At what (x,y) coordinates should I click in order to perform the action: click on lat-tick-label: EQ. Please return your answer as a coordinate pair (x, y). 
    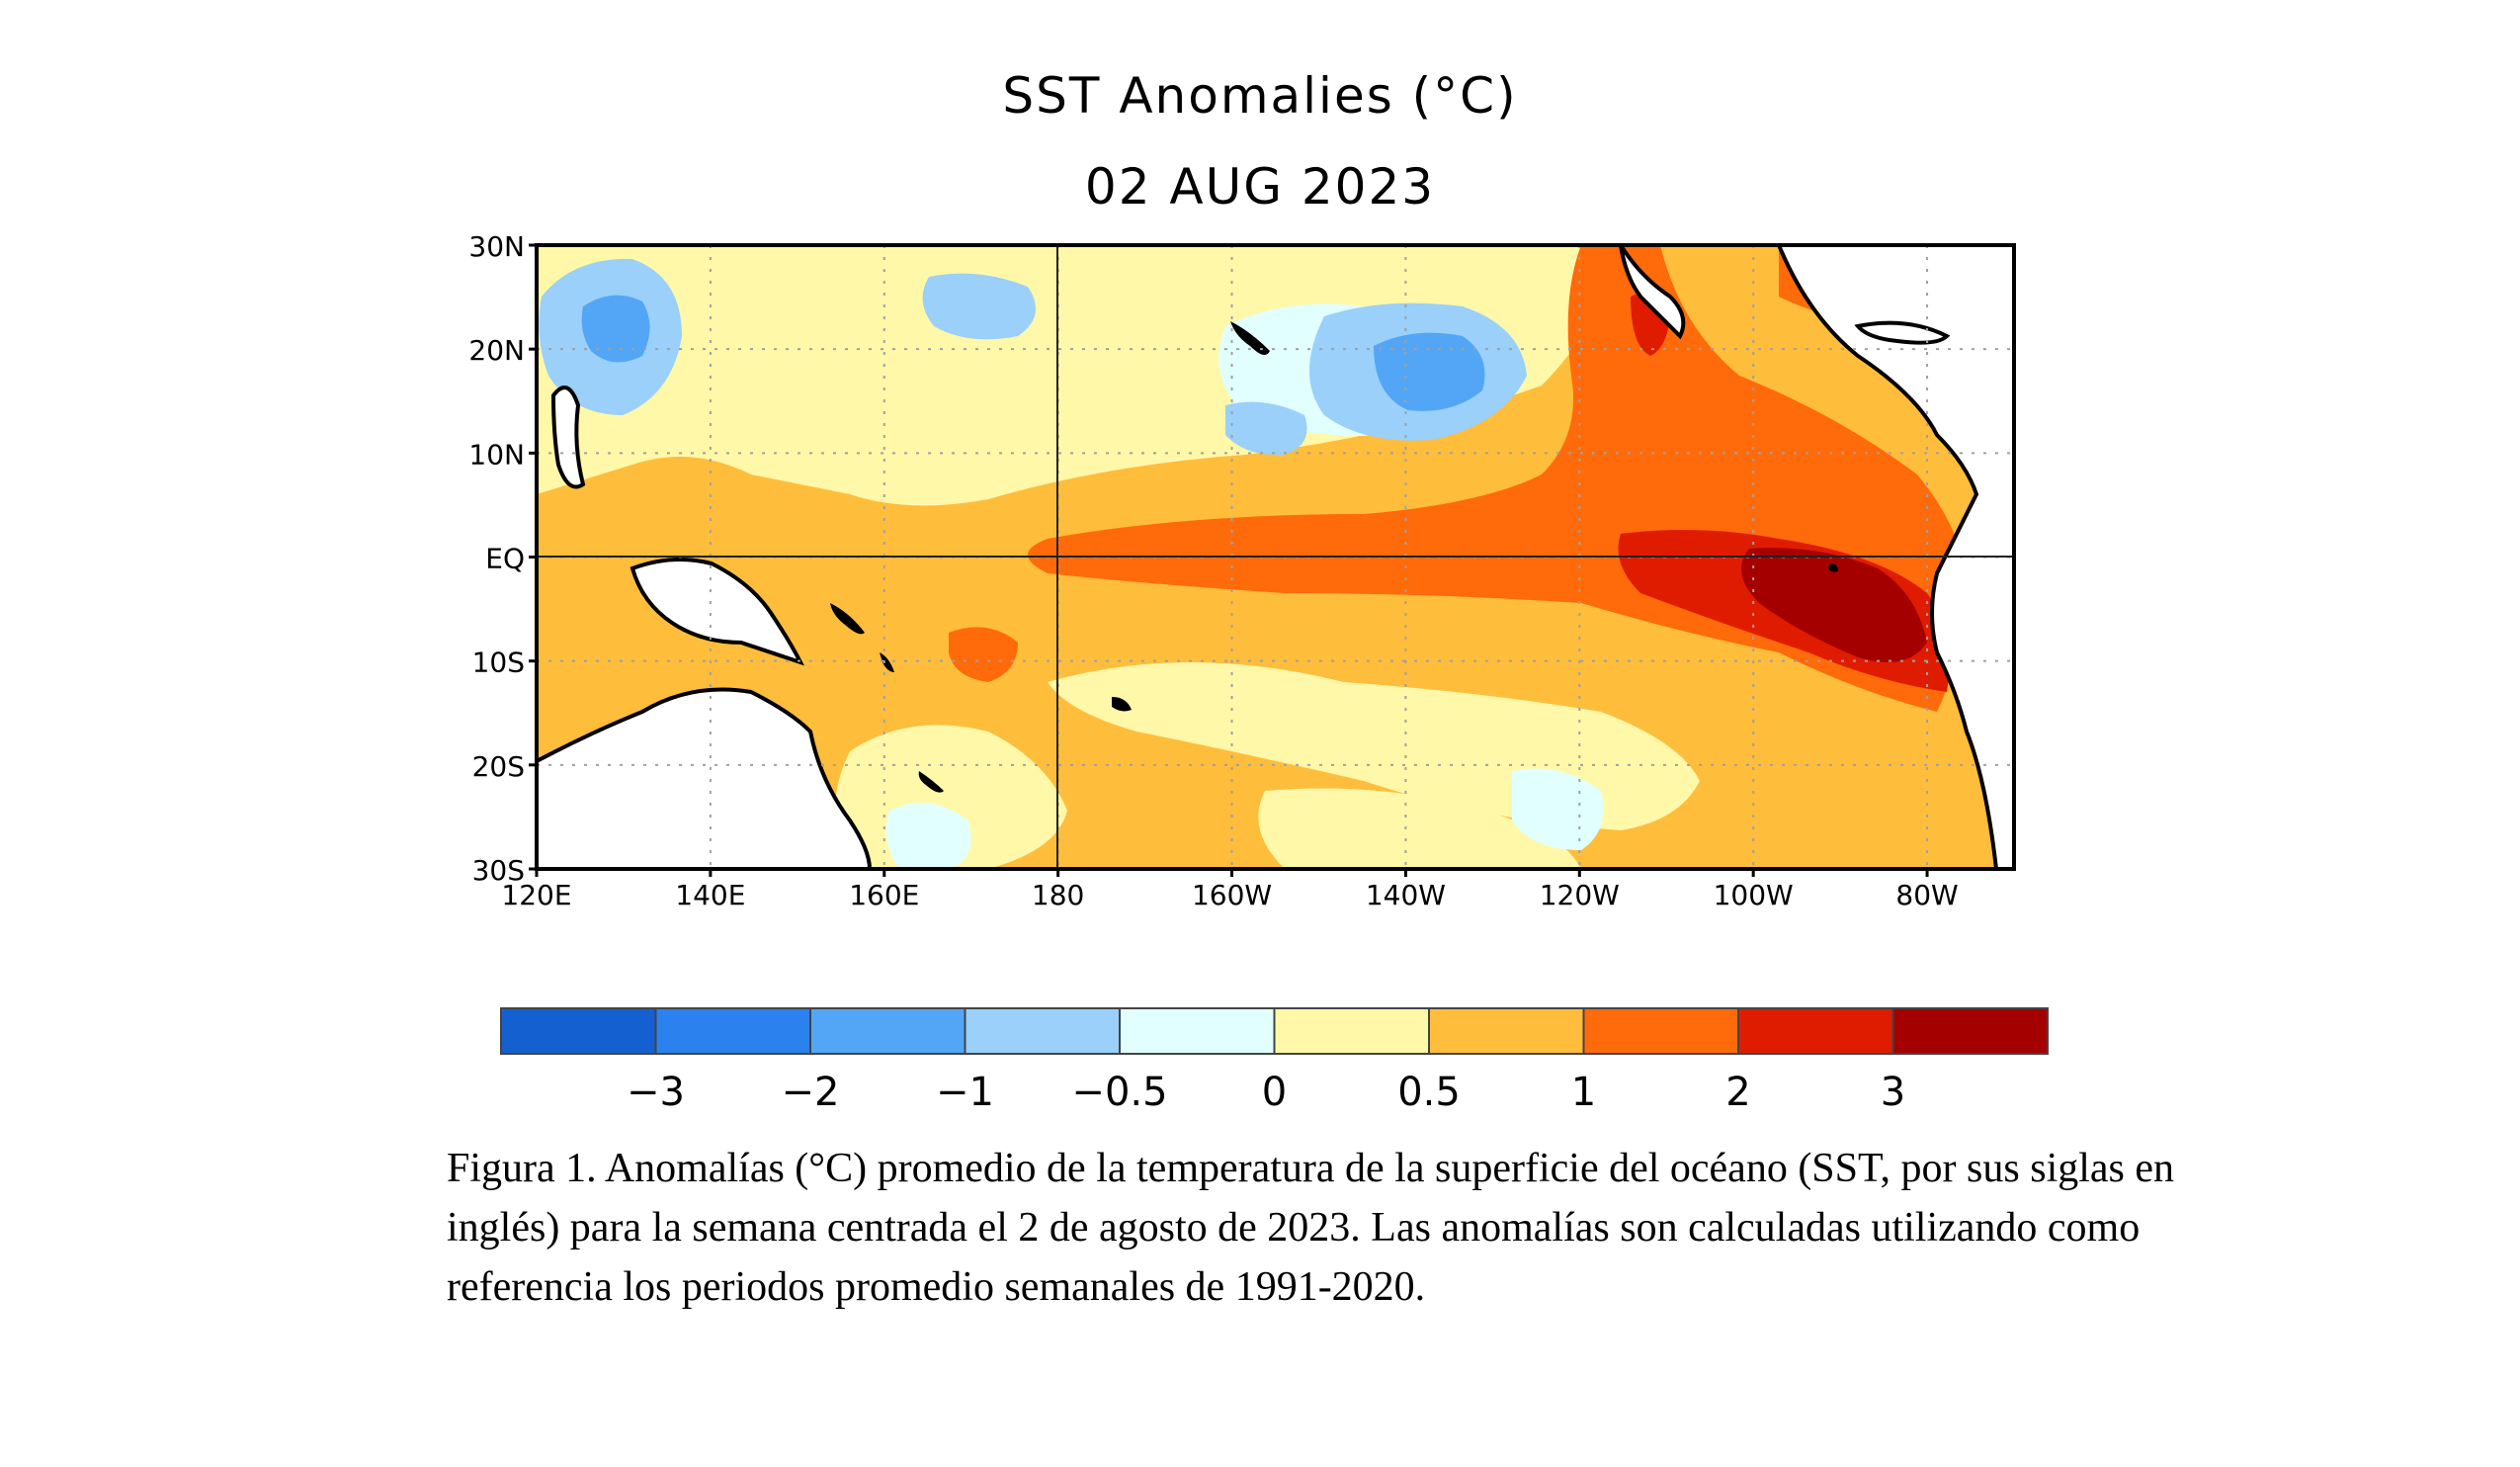
    Looking at the image, I should click on (505, 559).